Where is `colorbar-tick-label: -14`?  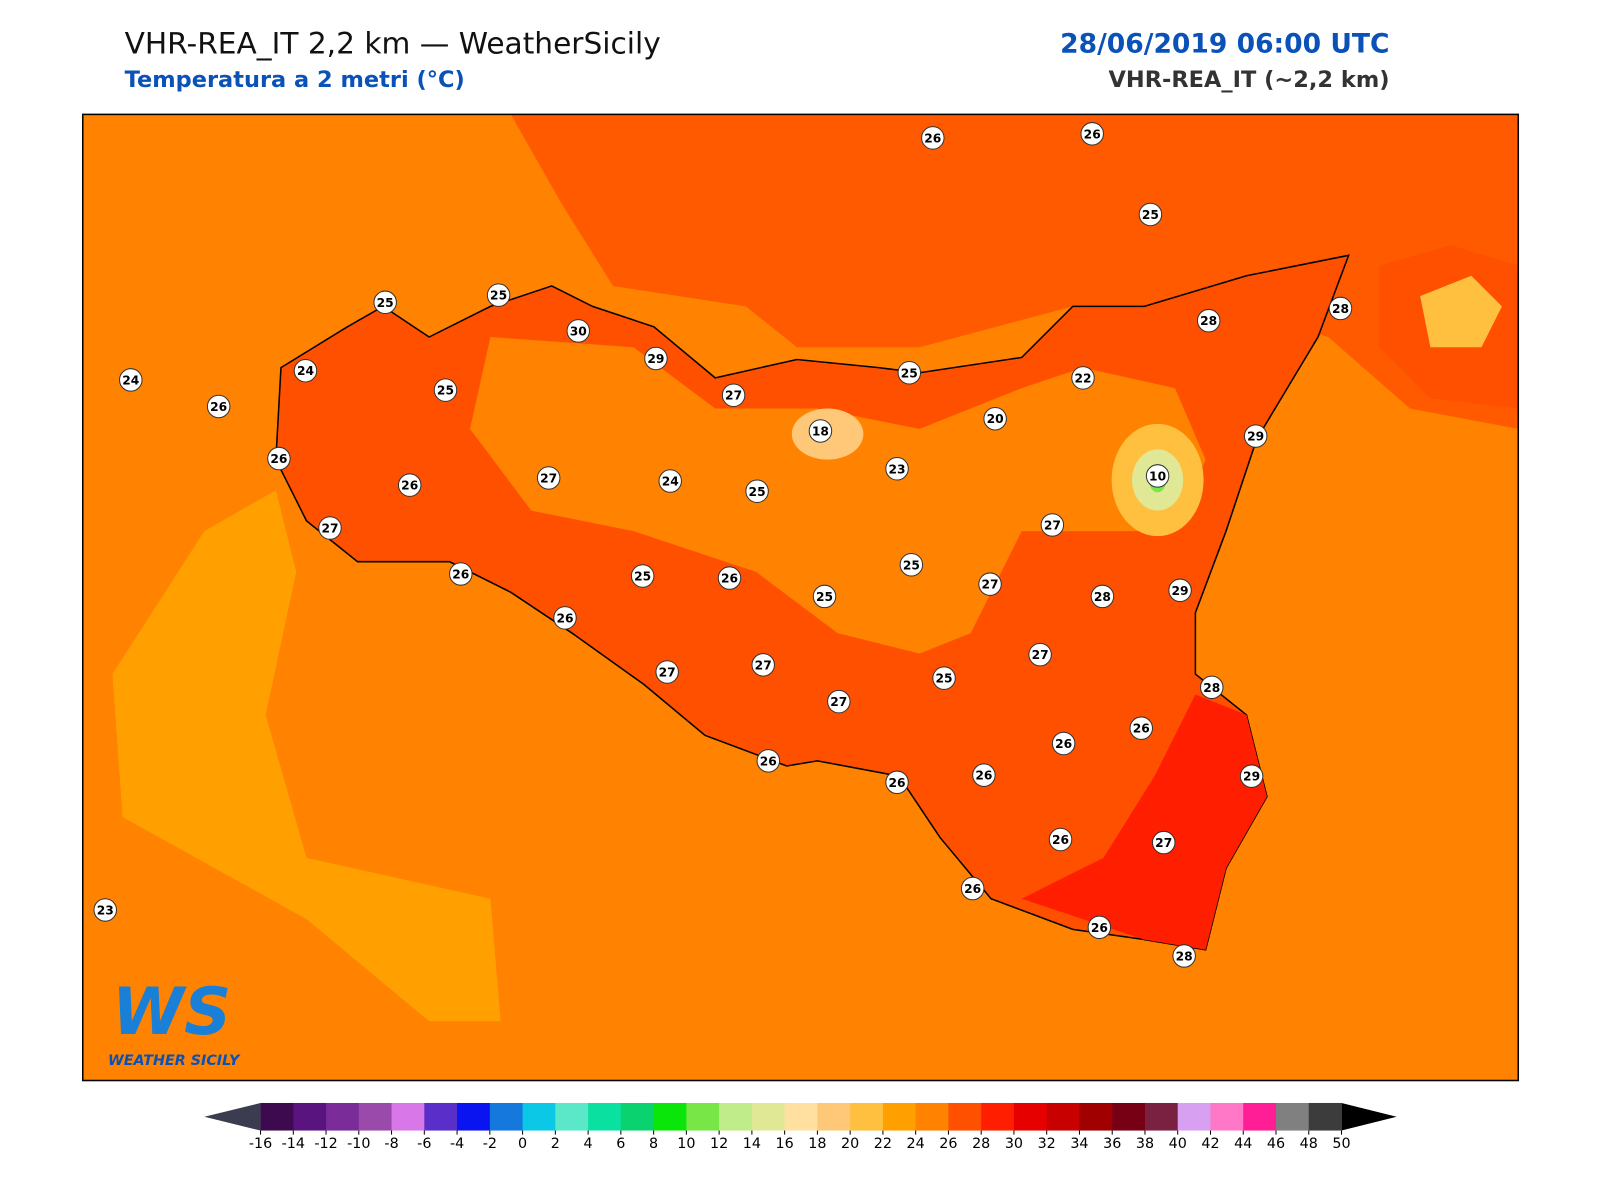
colorbar-tick-label: -14 is located at coordinates (293, 1144).